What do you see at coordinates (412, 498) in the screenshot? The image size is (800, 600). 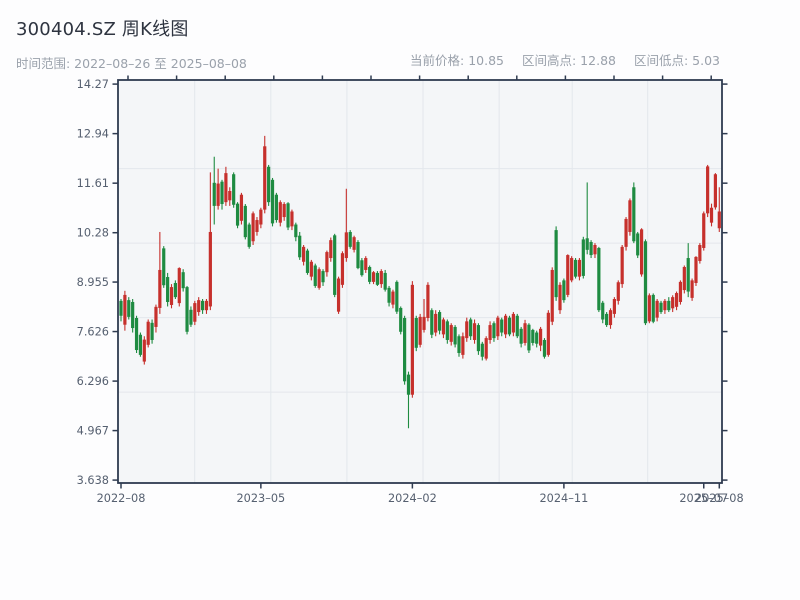 I see `x-tick-label: 2024–02` at bounding box center [412, 498].